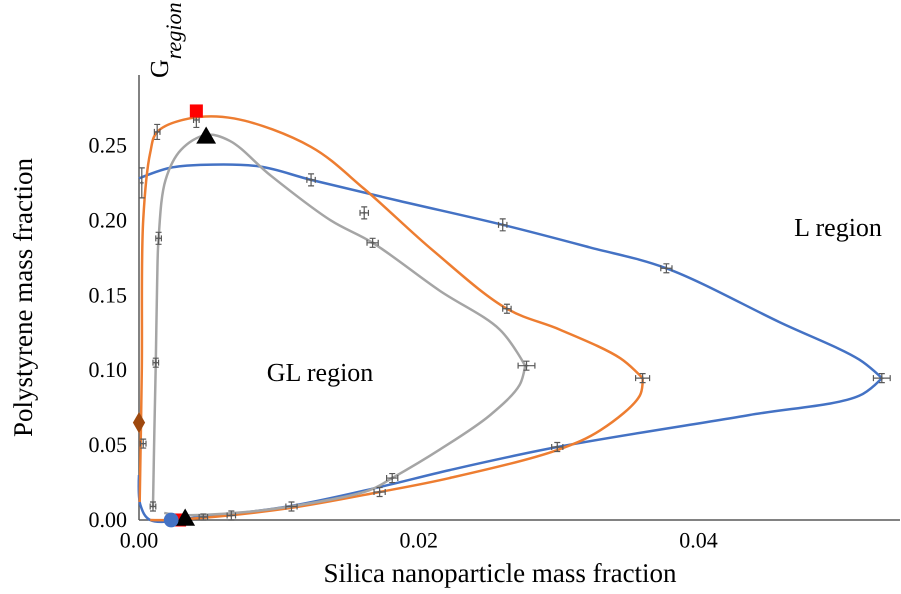  I want to click on x-tick-label: 0.02, so click(419, 540).